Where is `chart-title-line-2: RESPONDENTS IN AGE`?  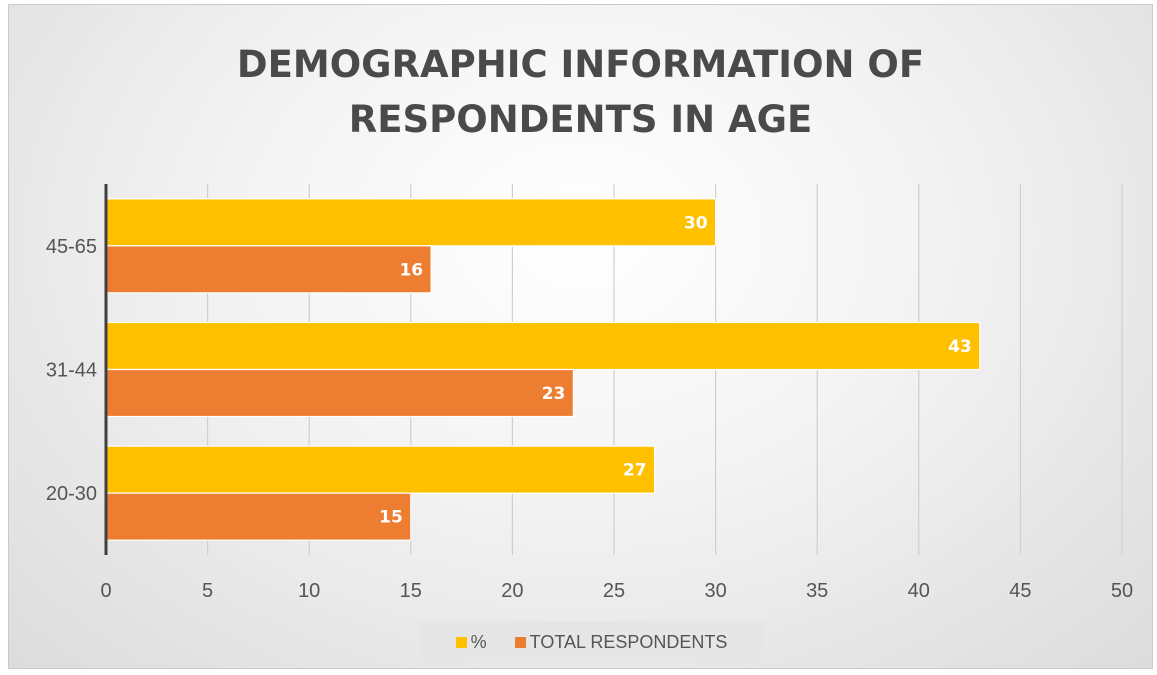 chart-title-line-2: RESPONDENTS IN AGE is located at coordinates (580, 119).